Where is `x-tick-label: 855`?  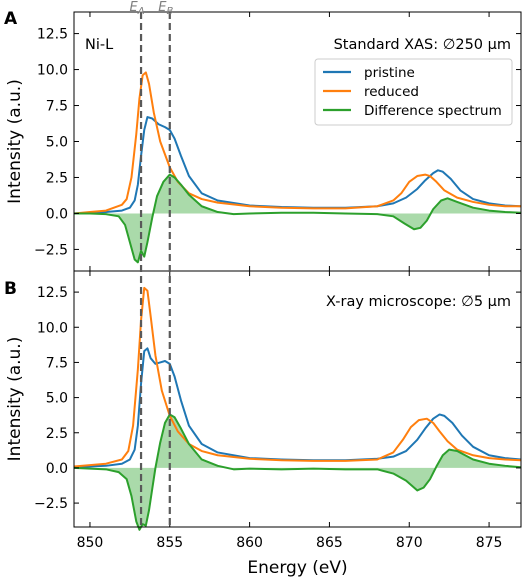
x-tick-label: 855 is located at coordinates (169, 543).